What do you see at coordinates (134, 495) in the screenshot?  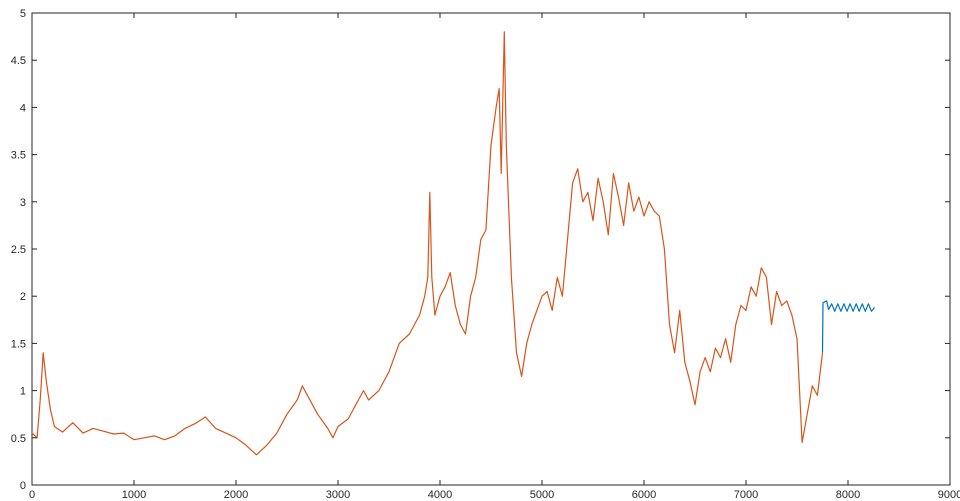 I see `x-tick-label: 1000` at bounding box center [134, 495].